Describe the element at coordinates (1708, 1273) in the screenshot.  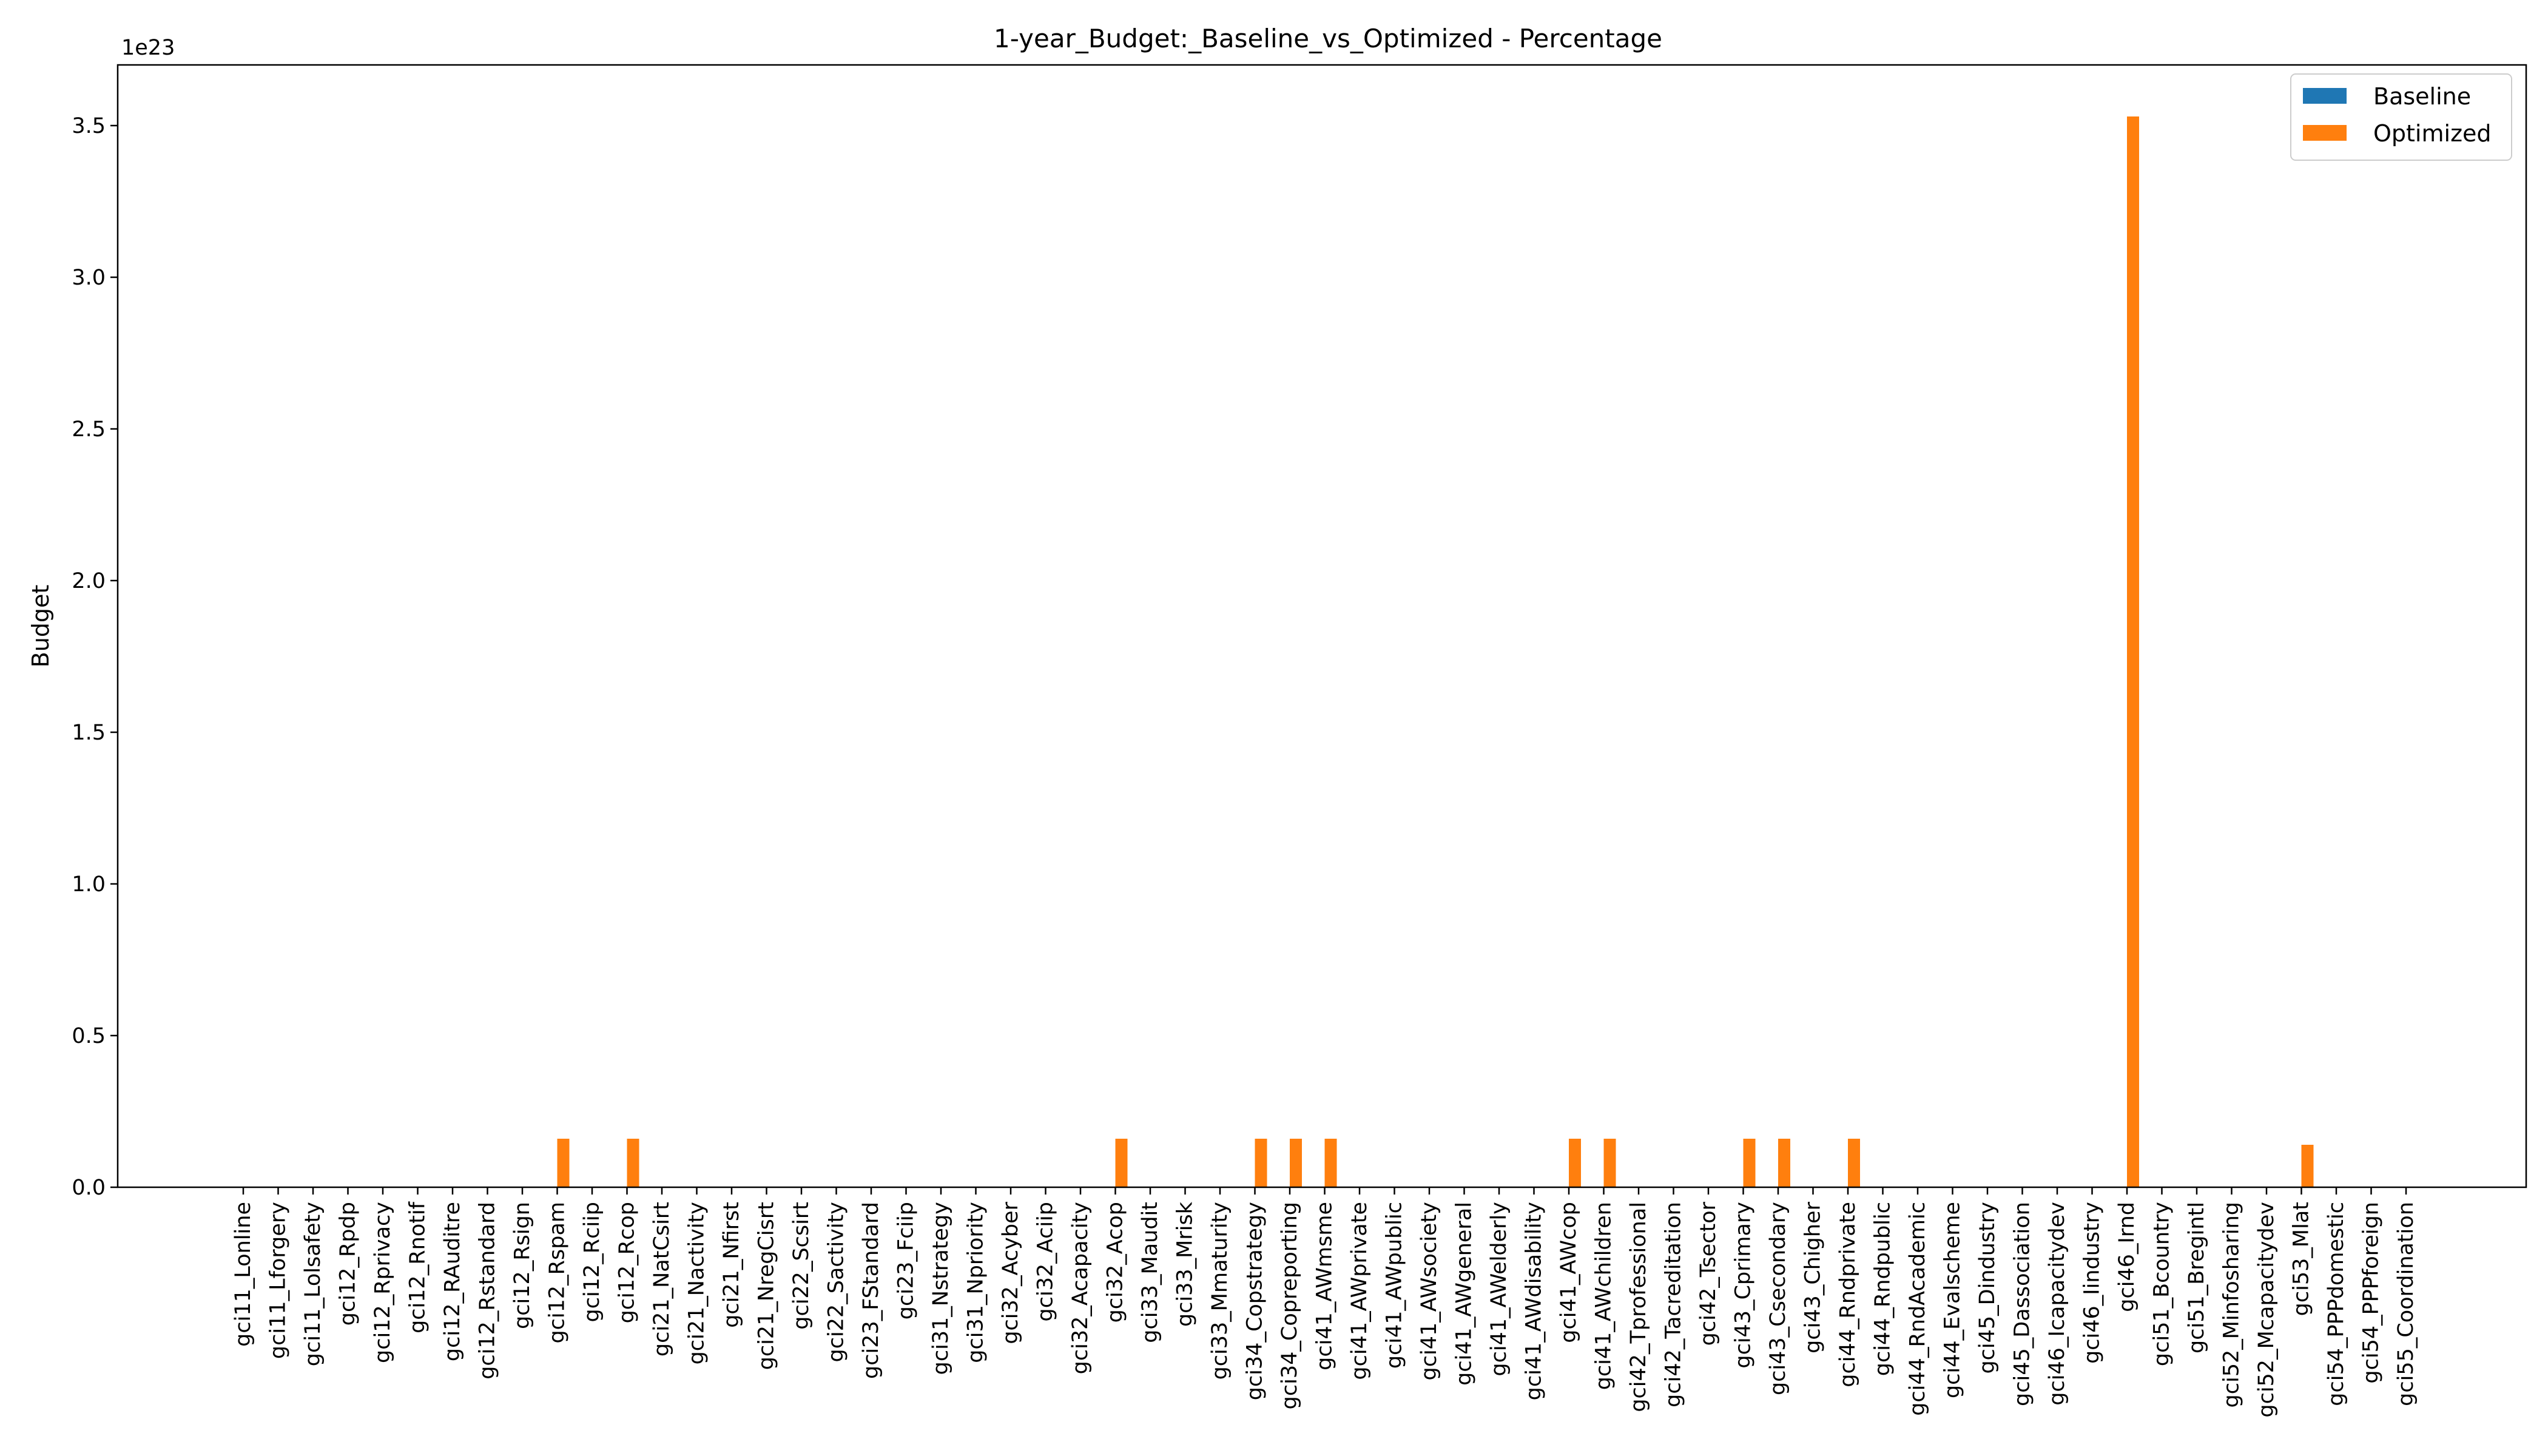
I see `x-tick-label: gci42_Tsector` at that location.